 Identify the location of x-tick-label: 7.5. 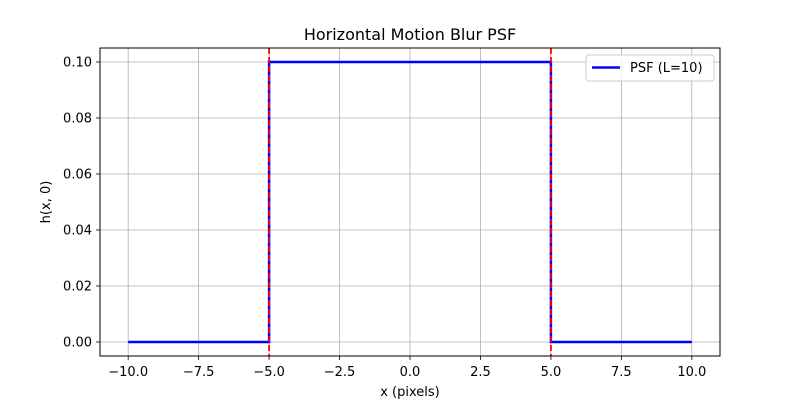
(621, 372).